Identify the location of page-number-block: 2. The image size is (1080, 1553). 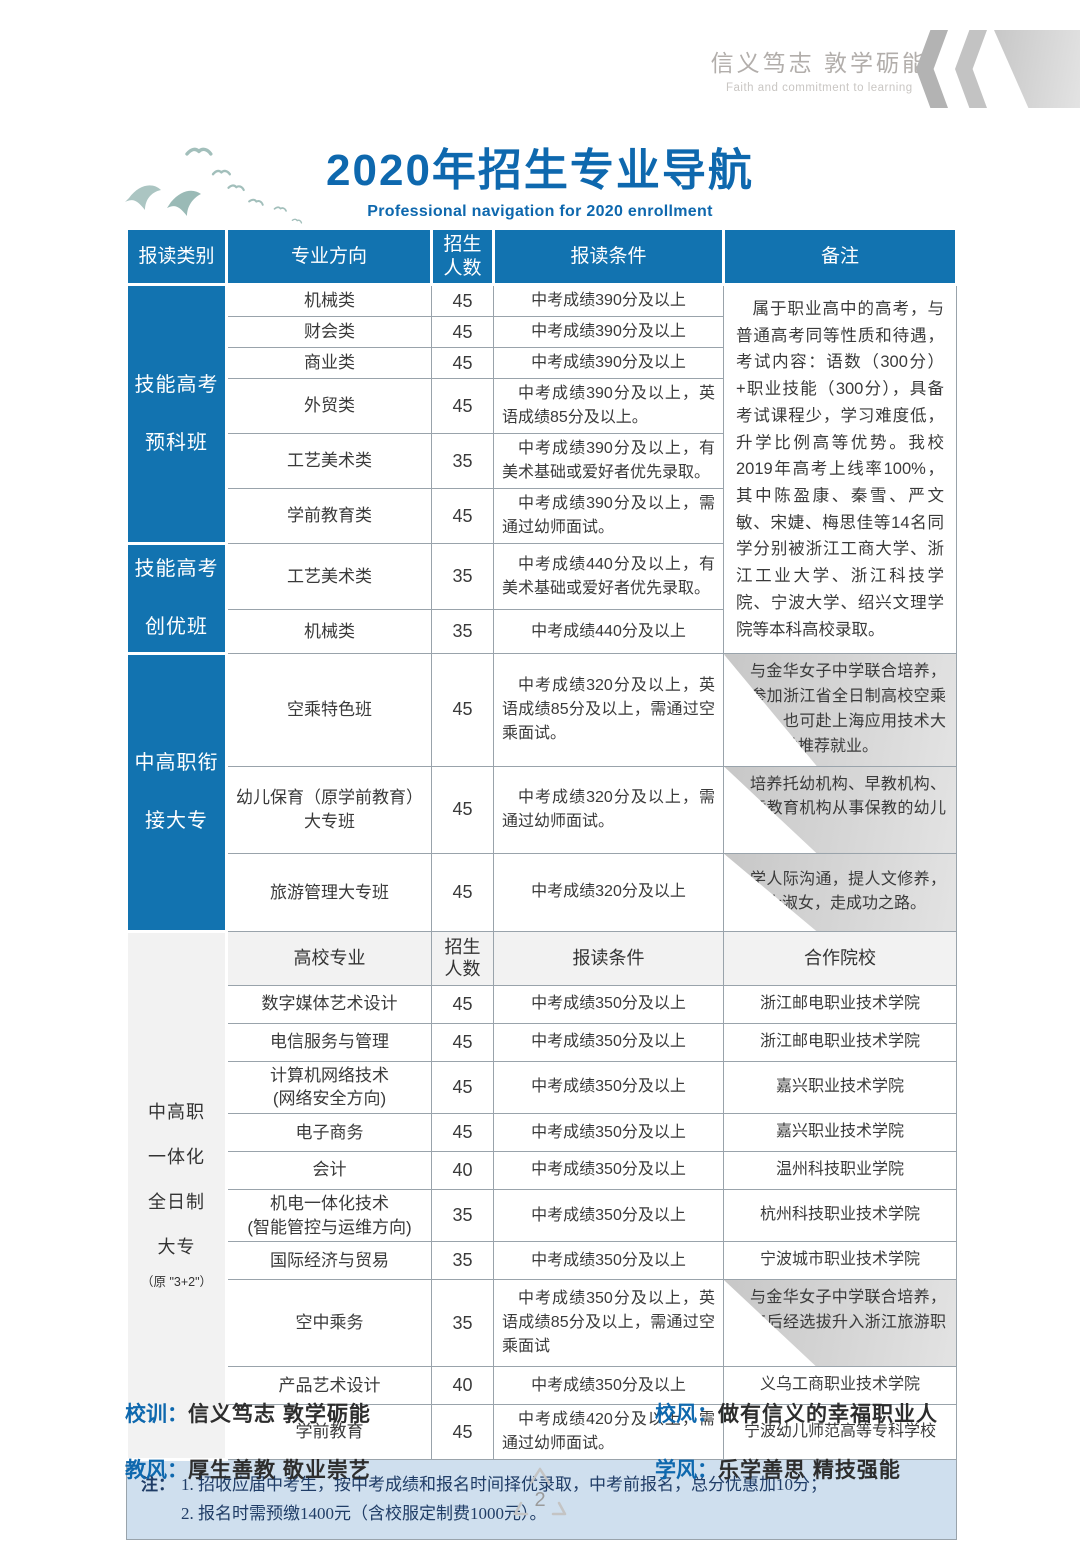
(540, 1493).